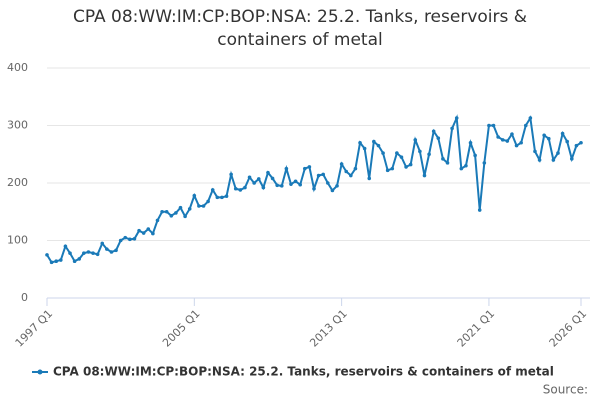 The width and height of the screenshot is (600, 400). Describe the element at coordinates (17, 240) in the screenshot. I see `y-tick-label: 100` at that location.